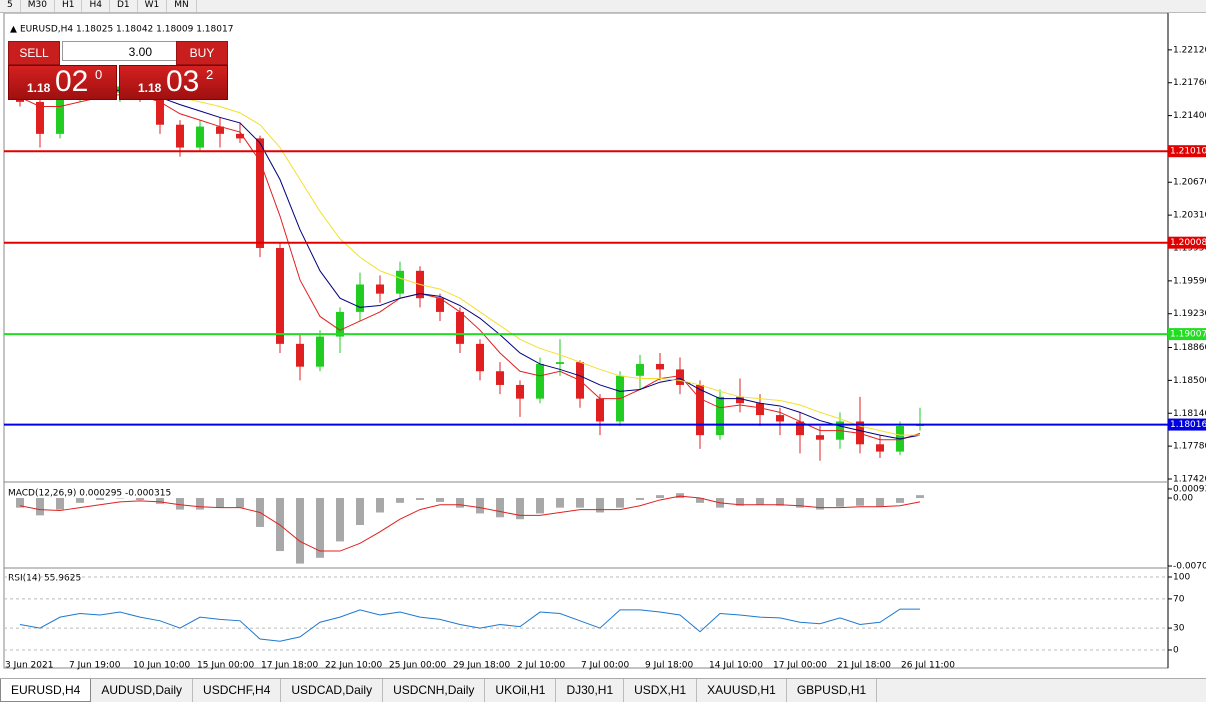 The width and height of the screenshot is (1206, 702). Describe the element at coordinates (119, 51) in the screenshot. I see `lot-input: 3.00` at that location.